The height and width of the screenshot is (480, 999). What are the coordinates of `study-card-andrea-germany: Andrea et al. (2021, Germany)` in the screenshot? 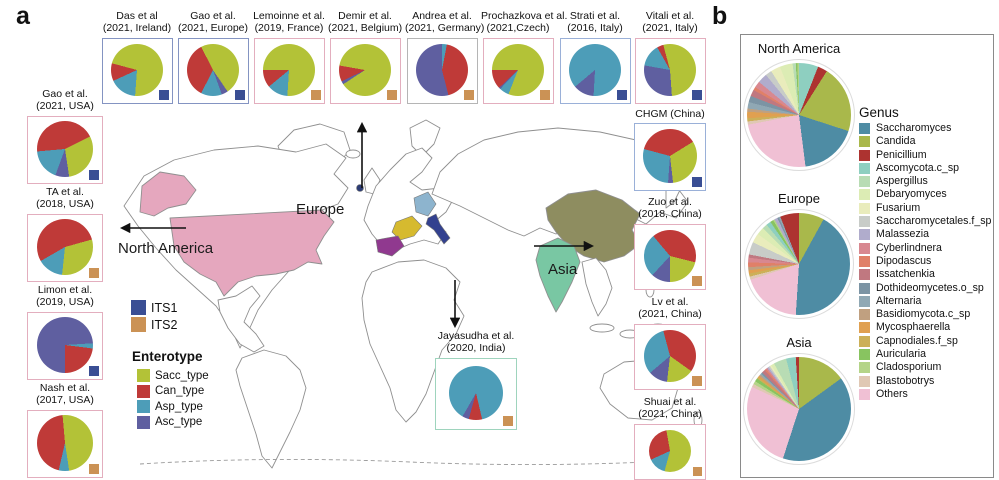 It's located at (445, 57).